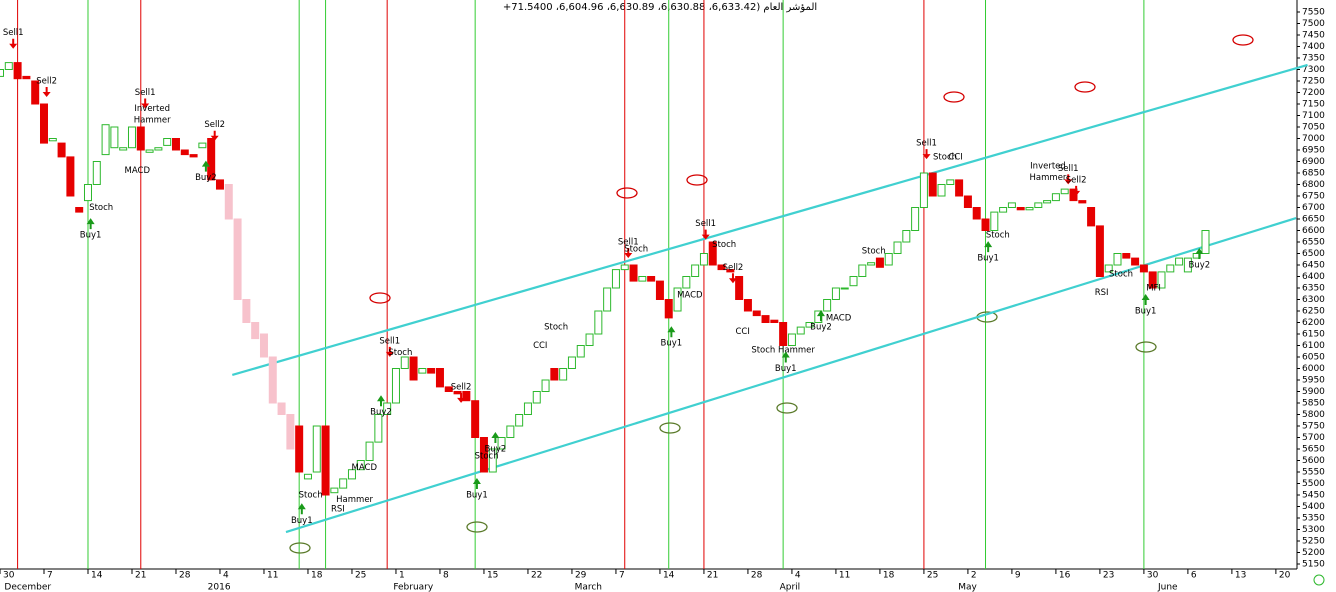 The height and width of the screenshot is (592, 1336). What do you see at coordinates (536, 576) in the screenshot?
I see `x-tick-label: 22` at bounding box center [536, 576].